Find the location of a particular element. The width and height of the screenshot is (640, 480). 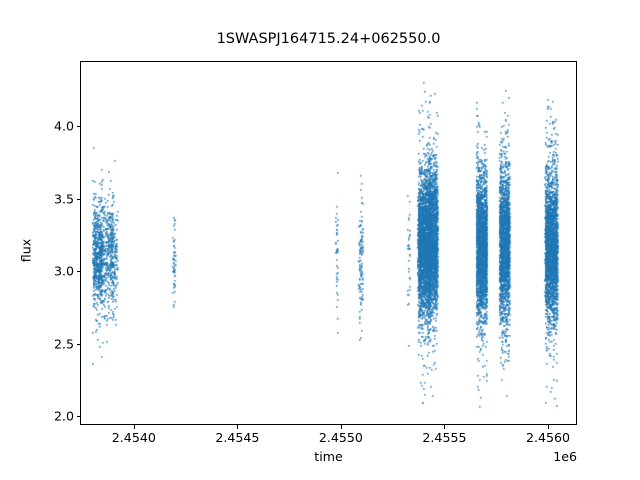

y-axis-label: flux is located at coordinates (26, 250).